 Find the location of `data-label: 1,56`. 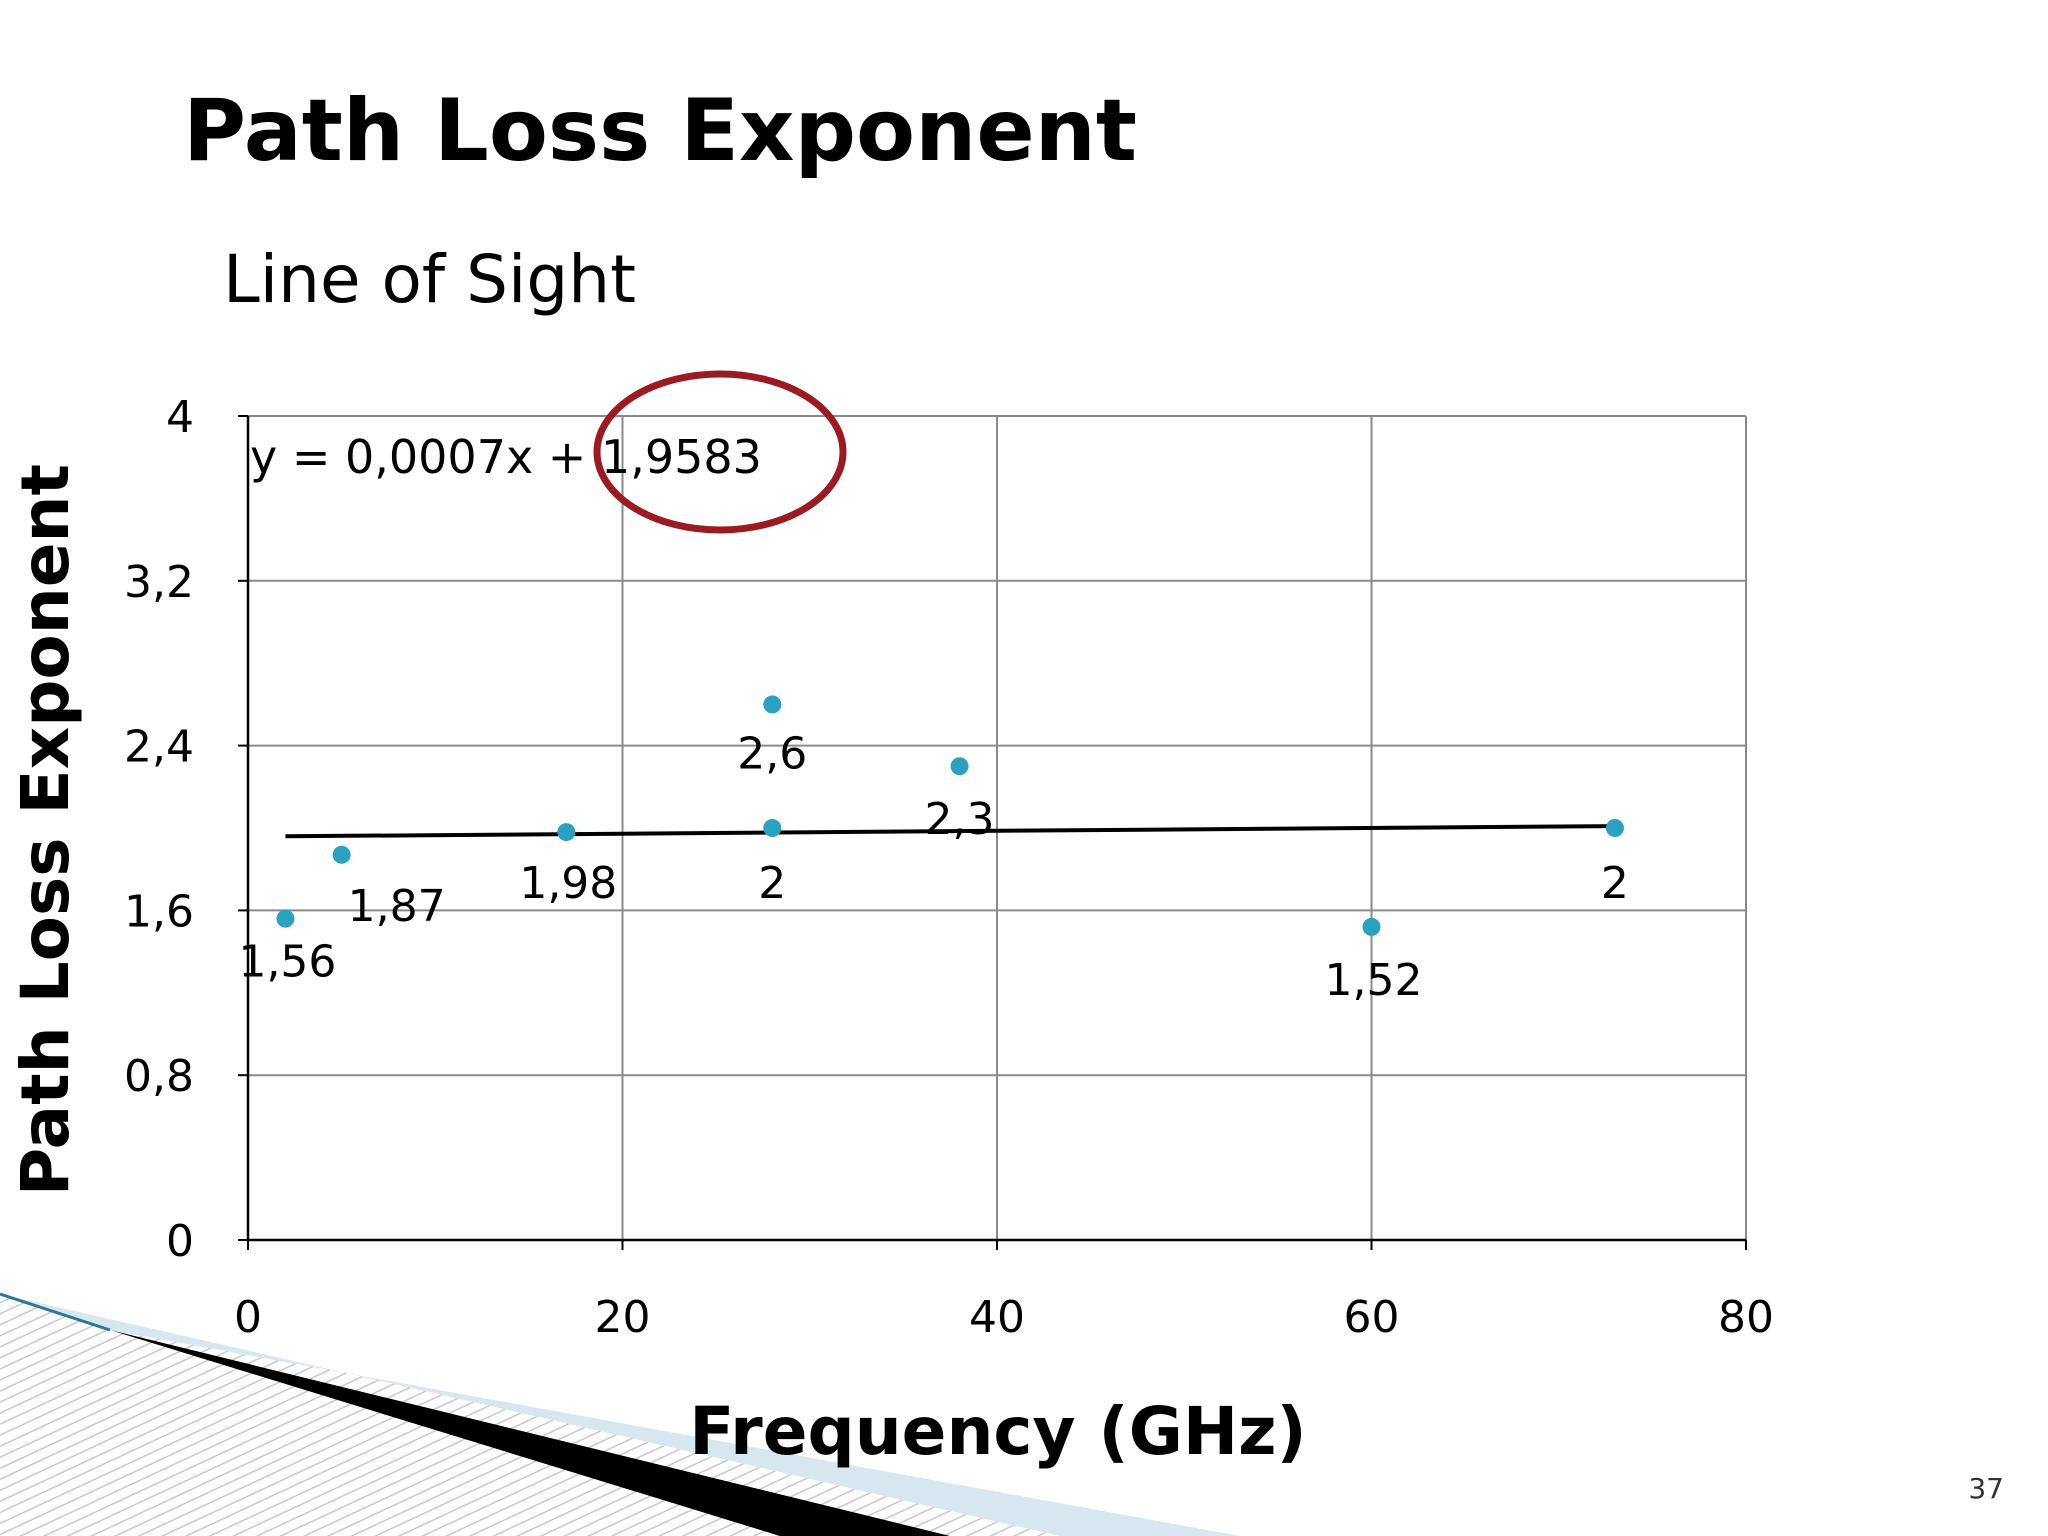

data-label: 1,56 is located at coordinates (287, 962).